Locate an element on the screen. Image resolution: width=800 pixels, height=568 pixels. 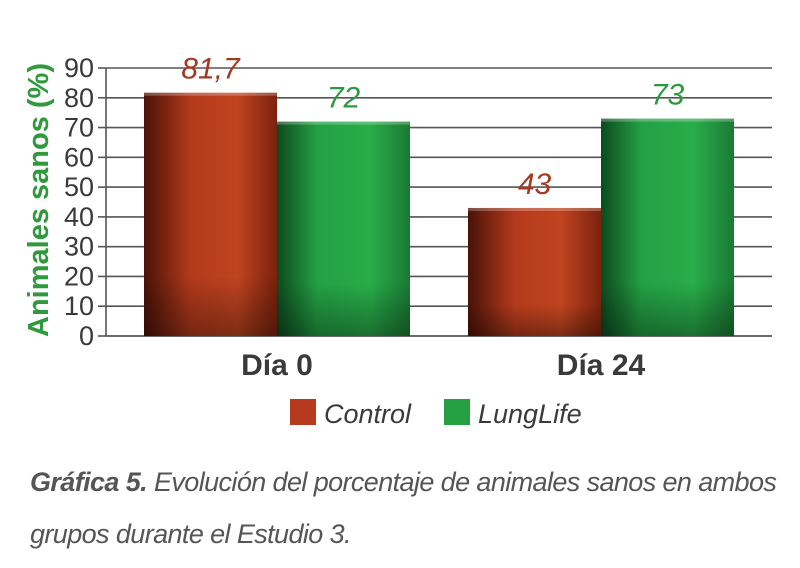
y-tick-label: 50 is located at coordinates (79, 187).